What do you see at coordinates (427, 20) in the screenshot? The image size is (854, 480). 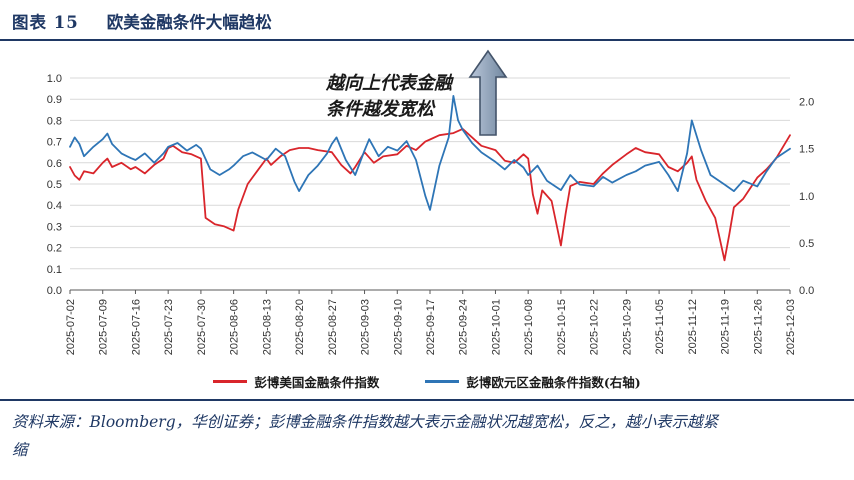 I see `figure-header: 图表 15 欧美金融条件大幅趋松` at bounding box center [427, 20].